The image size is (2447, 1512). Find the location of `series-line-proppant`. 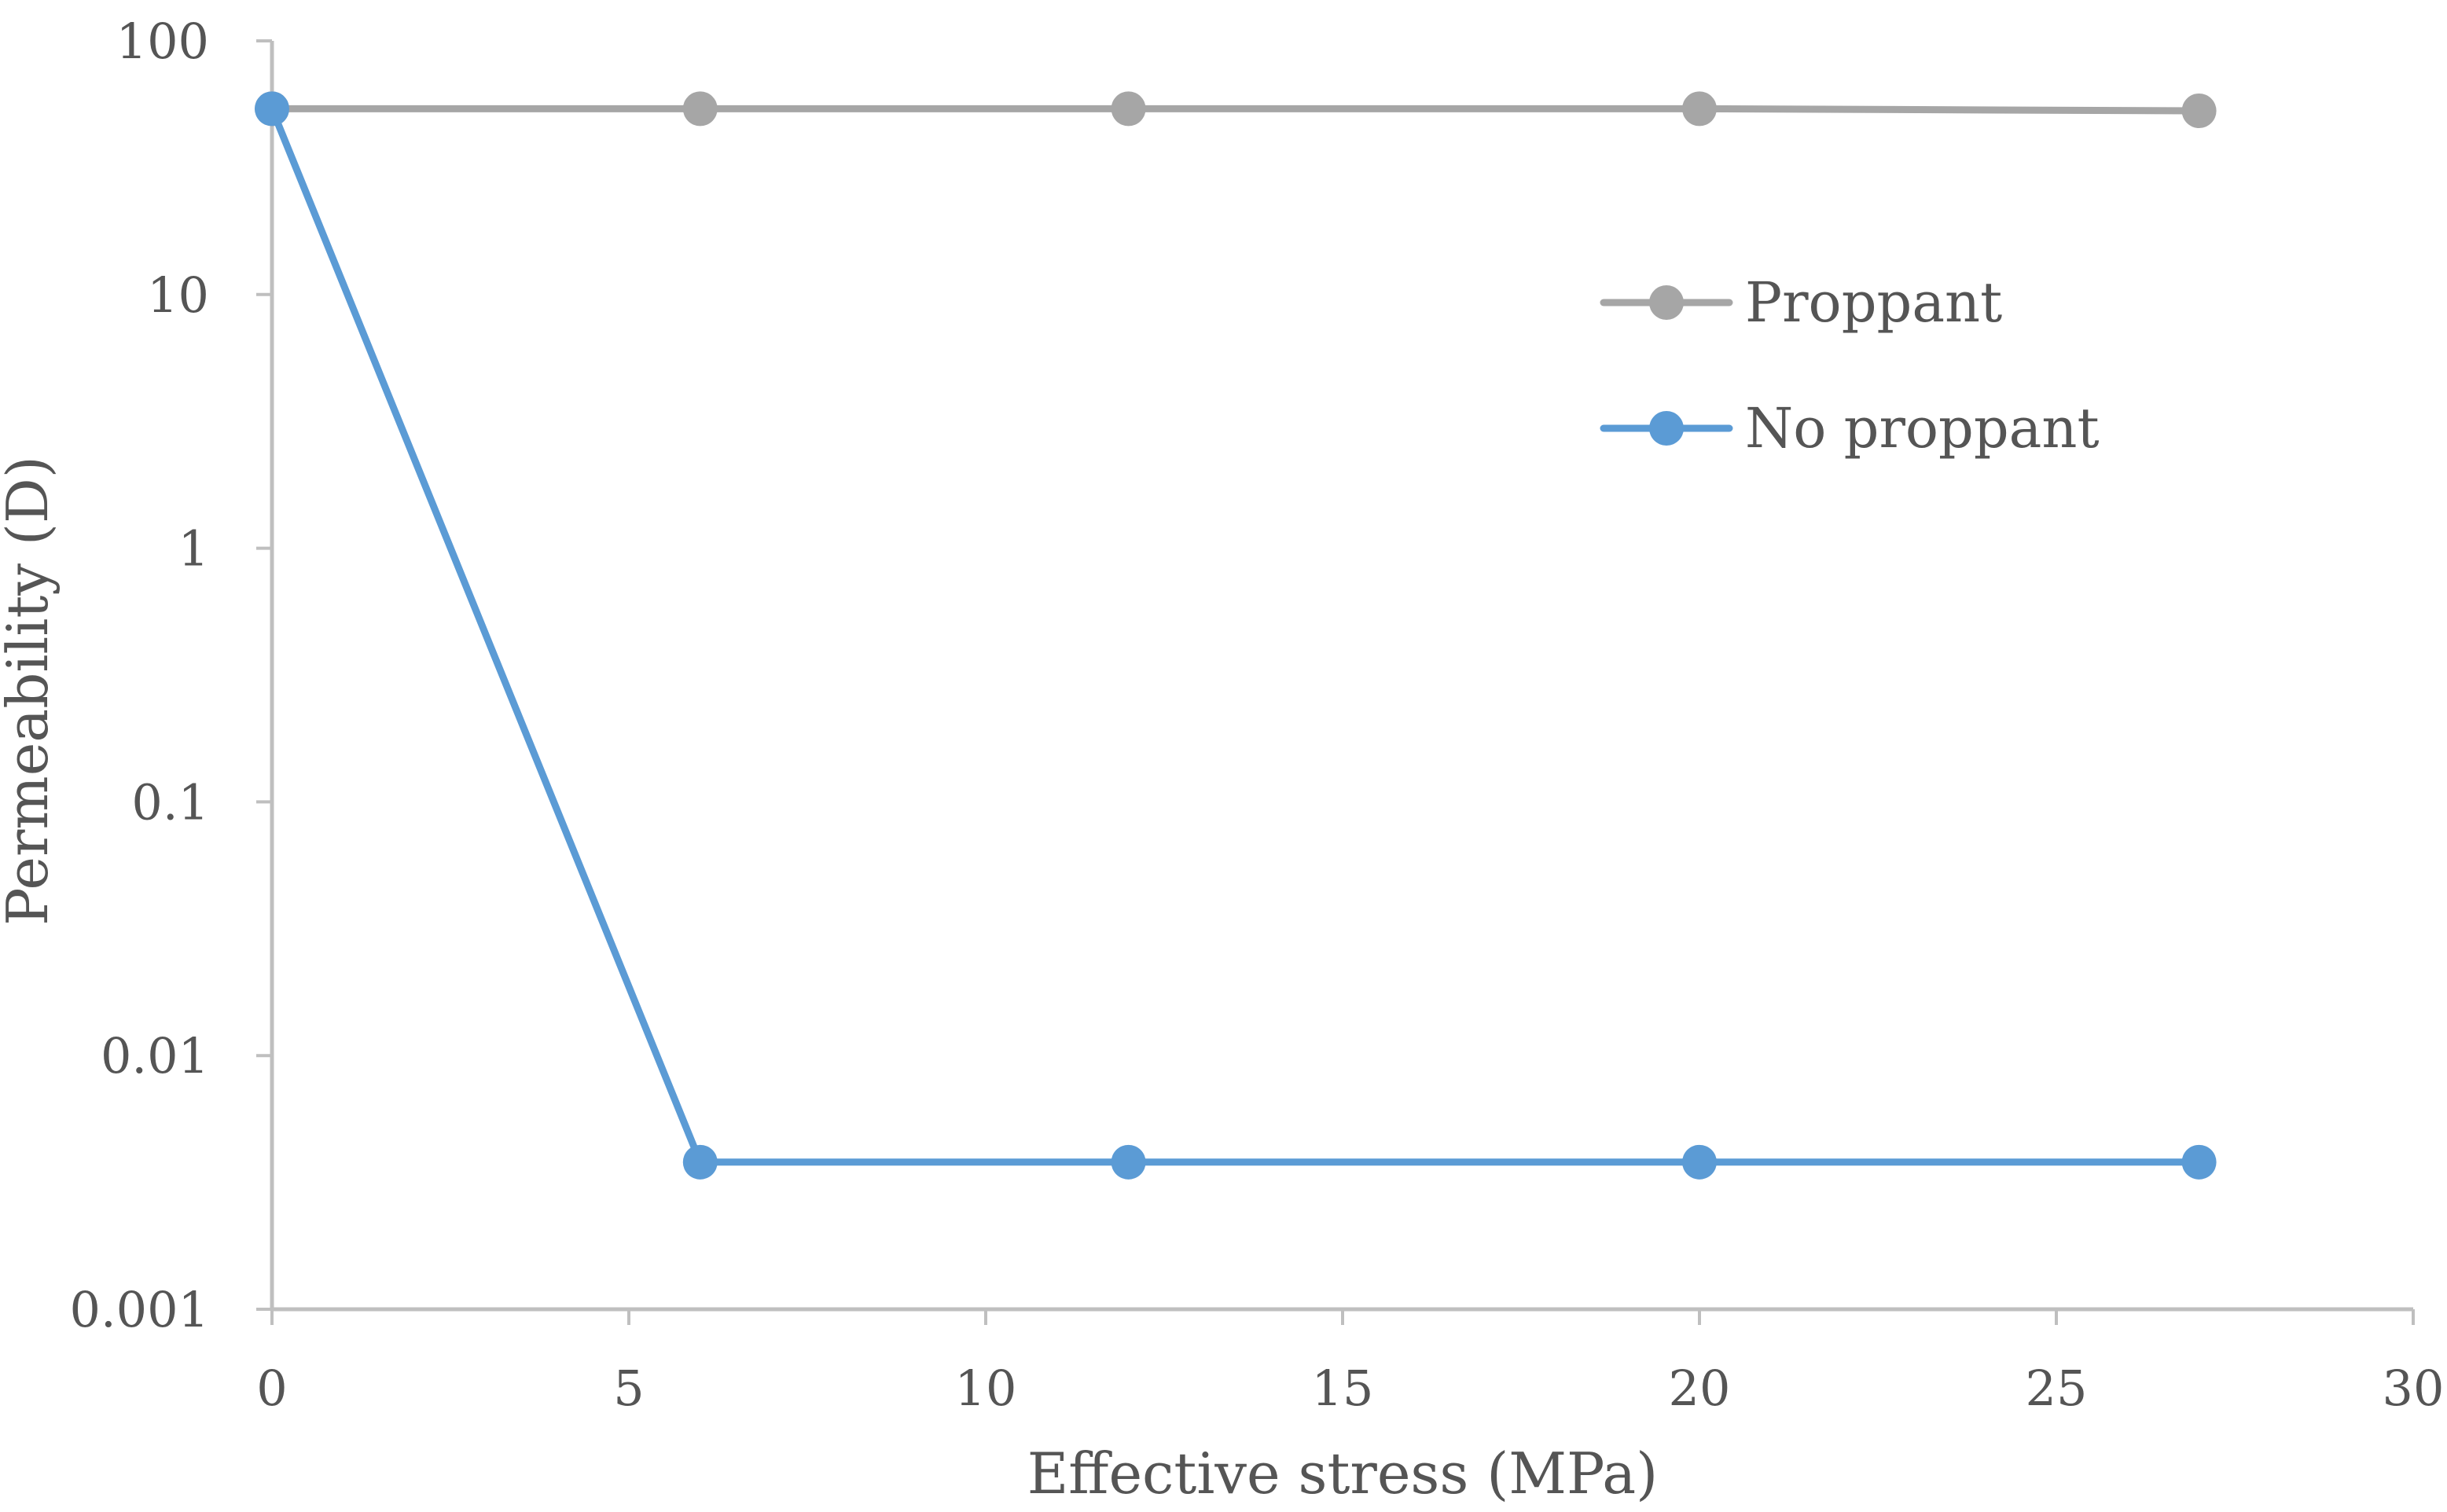

series-line-proppant is located at coordinates (1235, 110).